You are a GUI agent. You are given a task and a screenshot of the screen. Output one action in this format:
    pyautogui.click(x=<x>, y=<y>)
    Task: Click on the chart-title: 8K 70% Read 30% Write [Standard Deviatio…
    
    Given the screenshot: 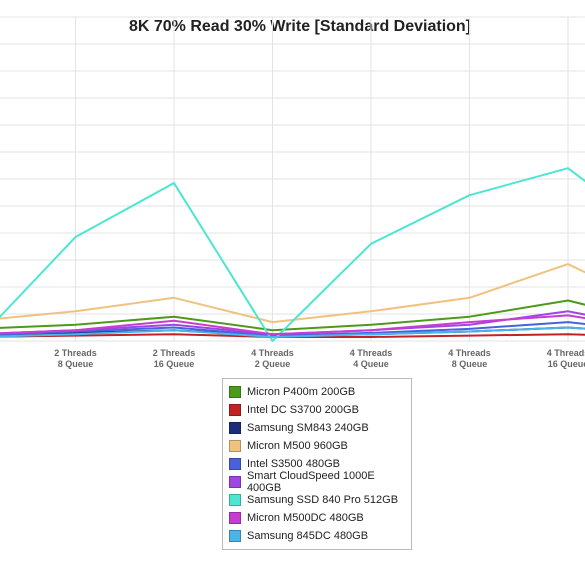 What is the action you would take?
    pyautogui.click(x=300, y=26)
    